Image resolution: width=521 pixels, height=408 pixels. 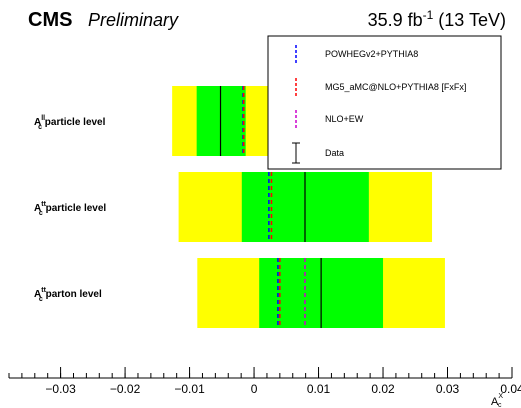 I want to click on tick-label: 0.01, so click(x=319, y=389).